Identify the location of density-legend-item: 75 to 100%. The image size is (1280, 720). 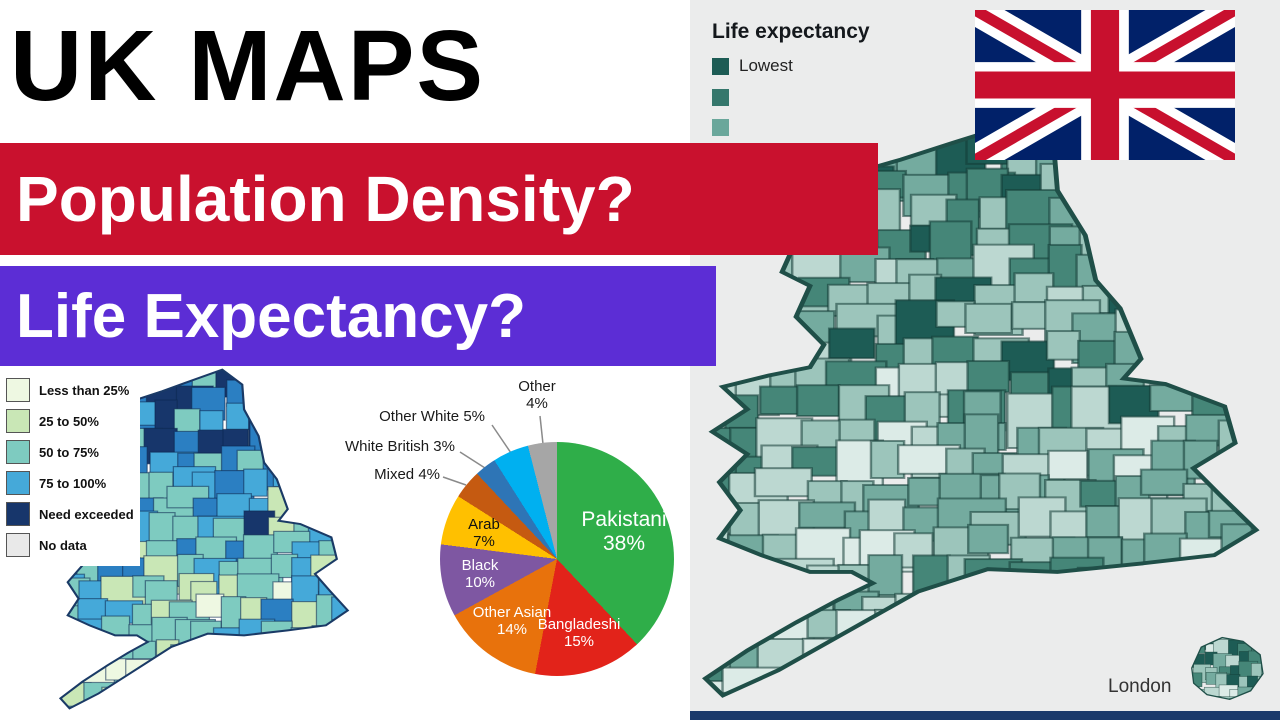
(70, 483).